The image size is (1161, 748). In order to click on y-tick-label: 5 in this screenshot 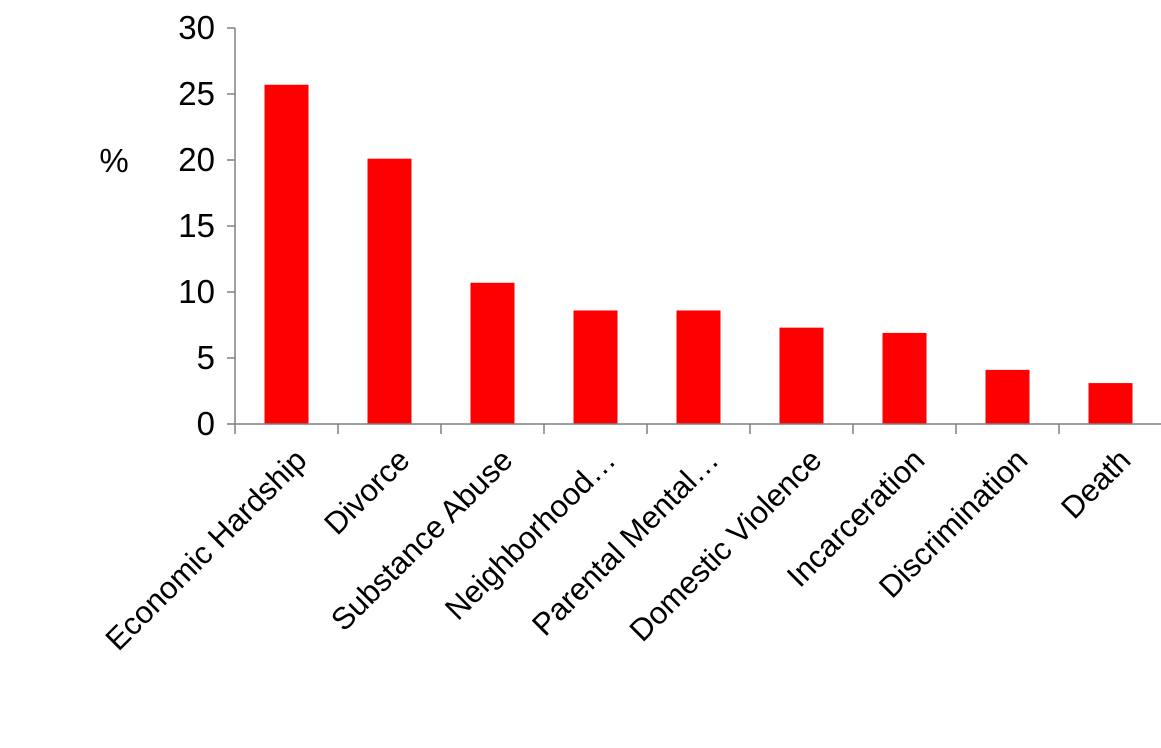, I will do `click(206, 357)`.